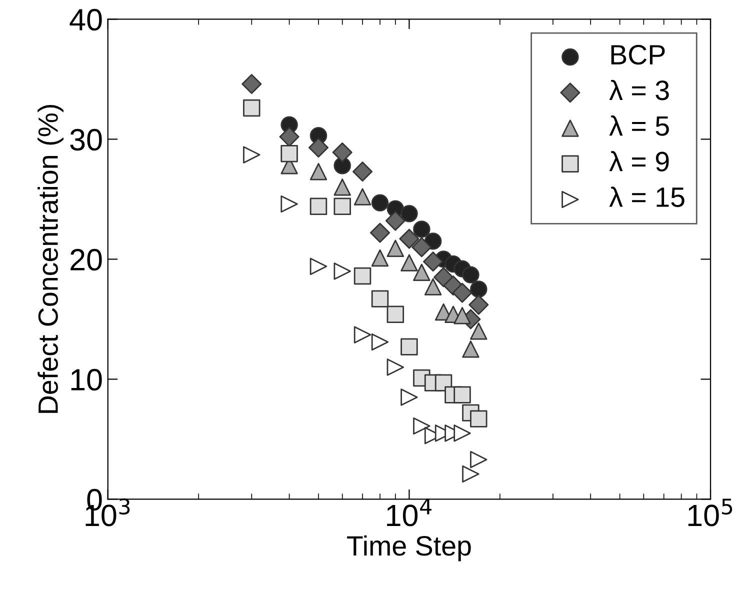  I want to click on legend-label: λ = 5, so click(639, 125).